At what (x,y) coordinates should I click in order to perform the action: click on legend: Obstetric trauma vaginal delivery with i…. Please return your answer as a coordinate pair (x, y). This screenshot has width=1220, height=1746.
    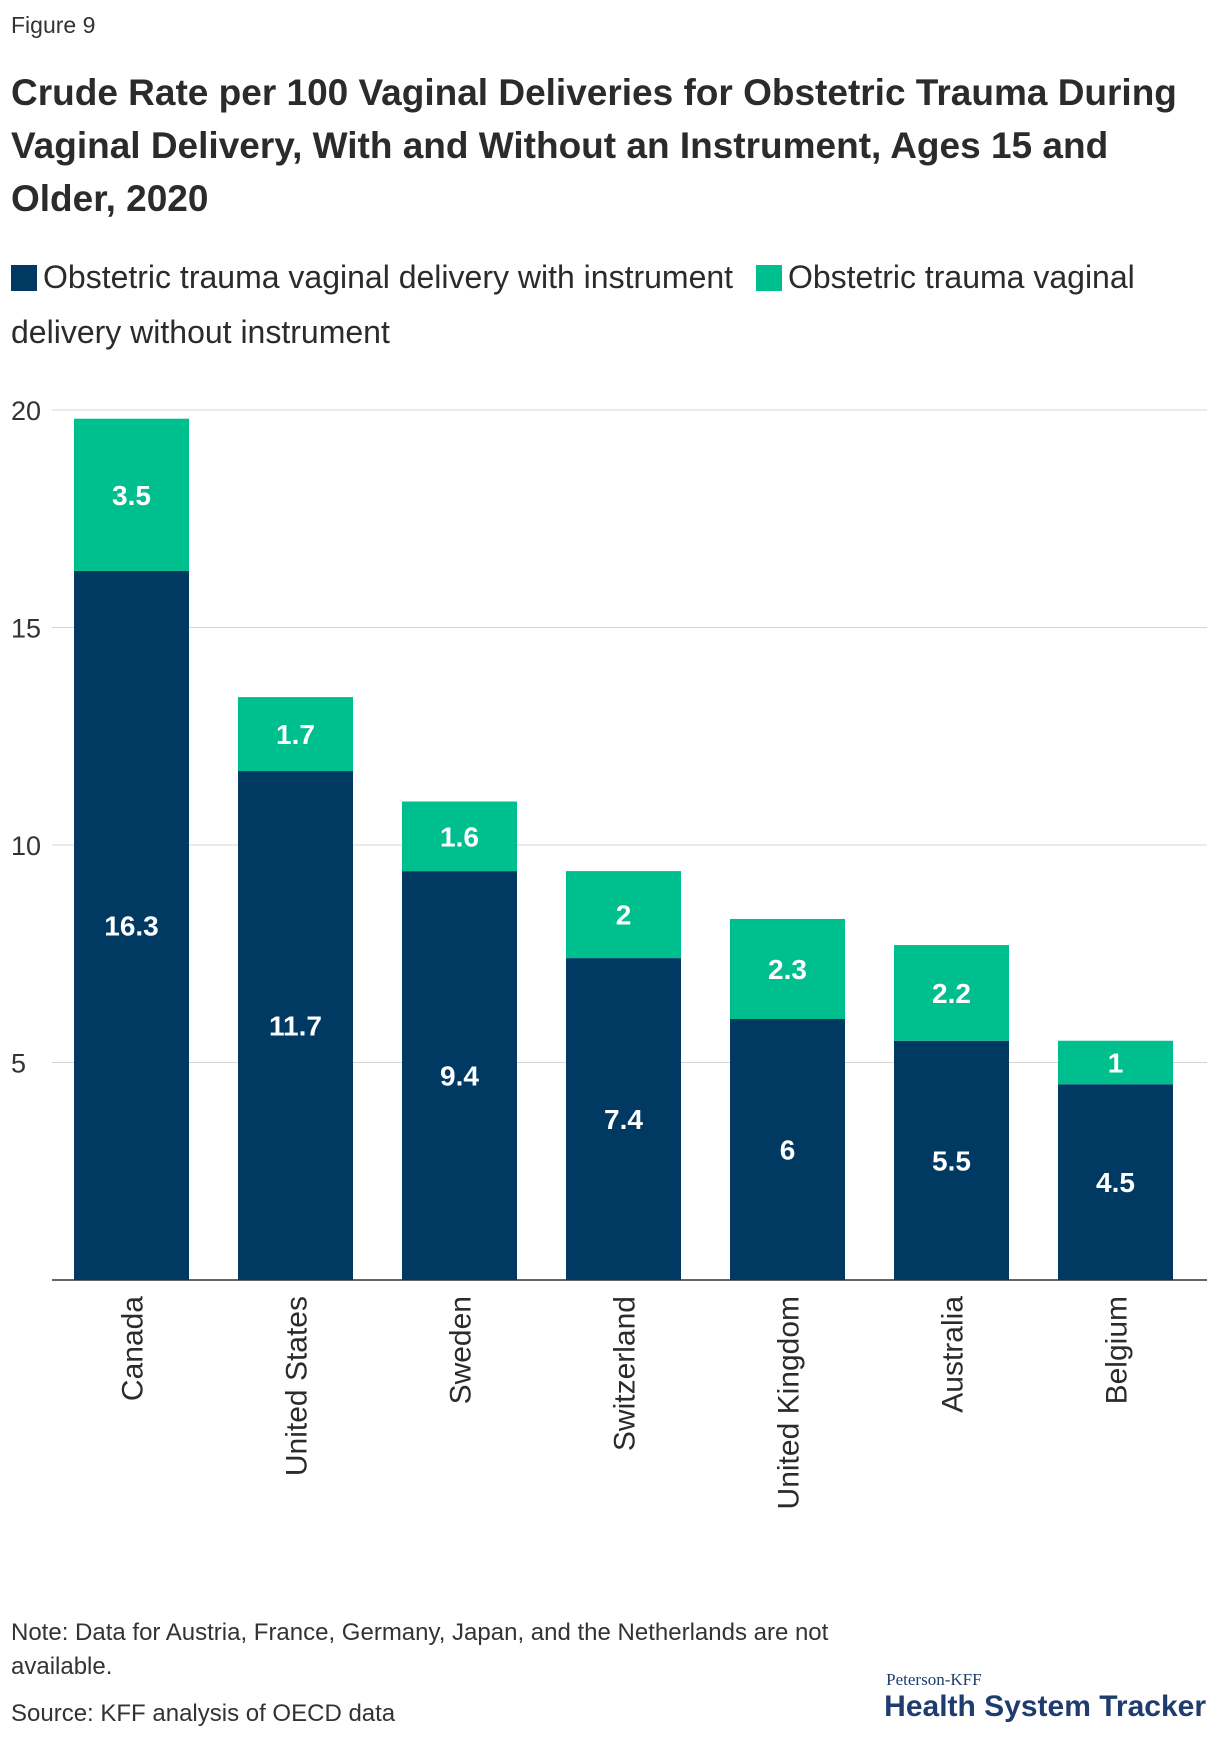
    Looking at the image, I should click on (601, 305).